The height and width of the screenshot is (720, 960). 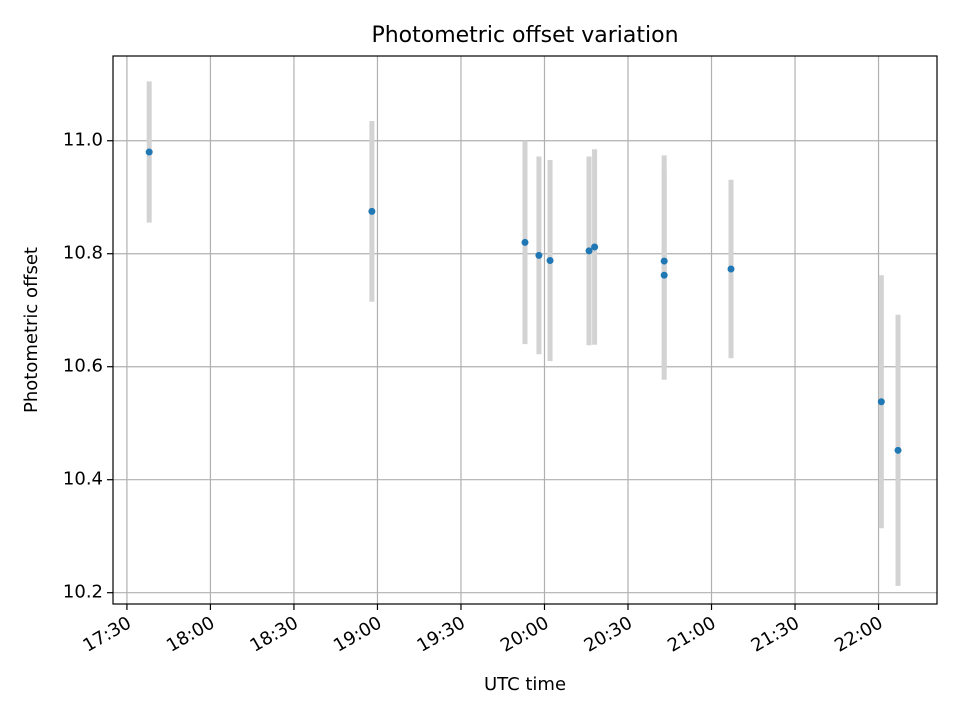 What do you see at coordinates (83, 592) in the screenshot?
I see `y-tick-label: 10.2` at bounding box center [83, 592].